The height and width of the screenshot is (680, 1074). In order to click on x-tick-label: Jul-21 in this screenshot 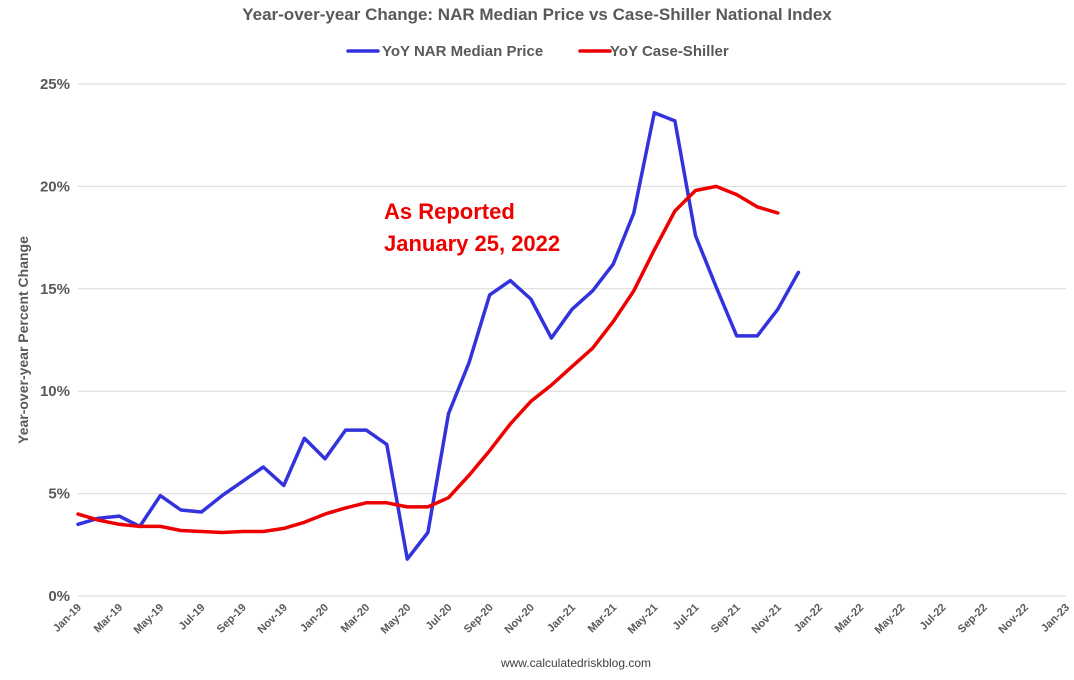, I will do `click(686, 617)`.